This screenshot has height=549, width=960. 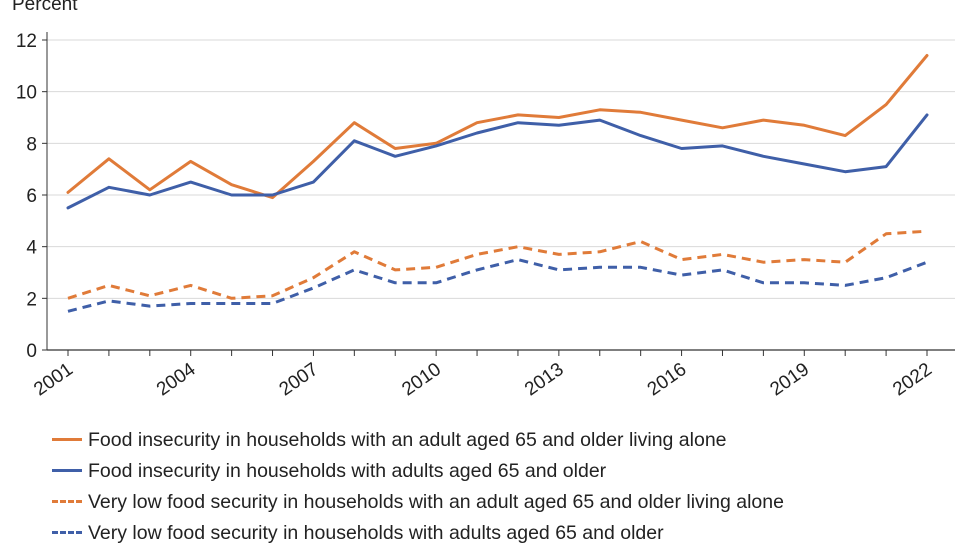 What do you see at coordinates (31, 248) in the screenshot?
I see `y-tick-label-4: 4` at bounding box center [31, 248].